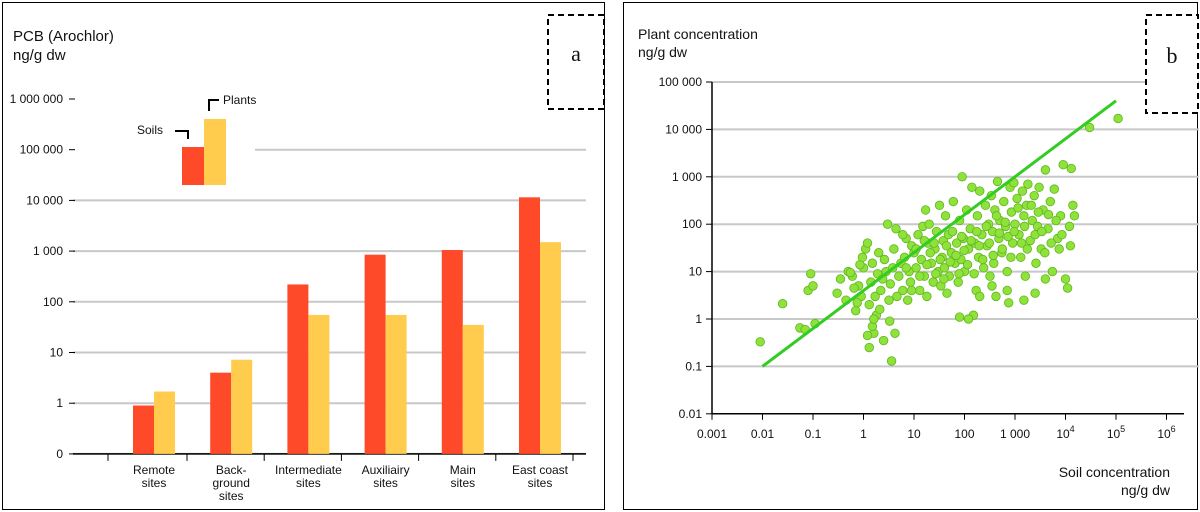 The image size is (1200, 512). Describe the element at coordinates (540, 476) in the screenshot. I see `category-label: East coast sites` at that location.